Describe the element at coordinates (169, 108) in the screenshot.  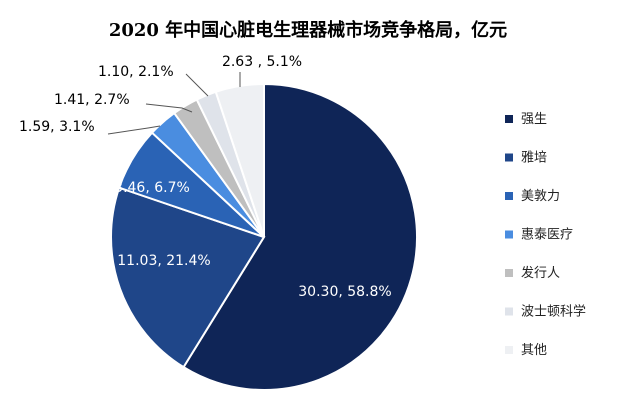
I see `slice-5-leader-line` at that location.